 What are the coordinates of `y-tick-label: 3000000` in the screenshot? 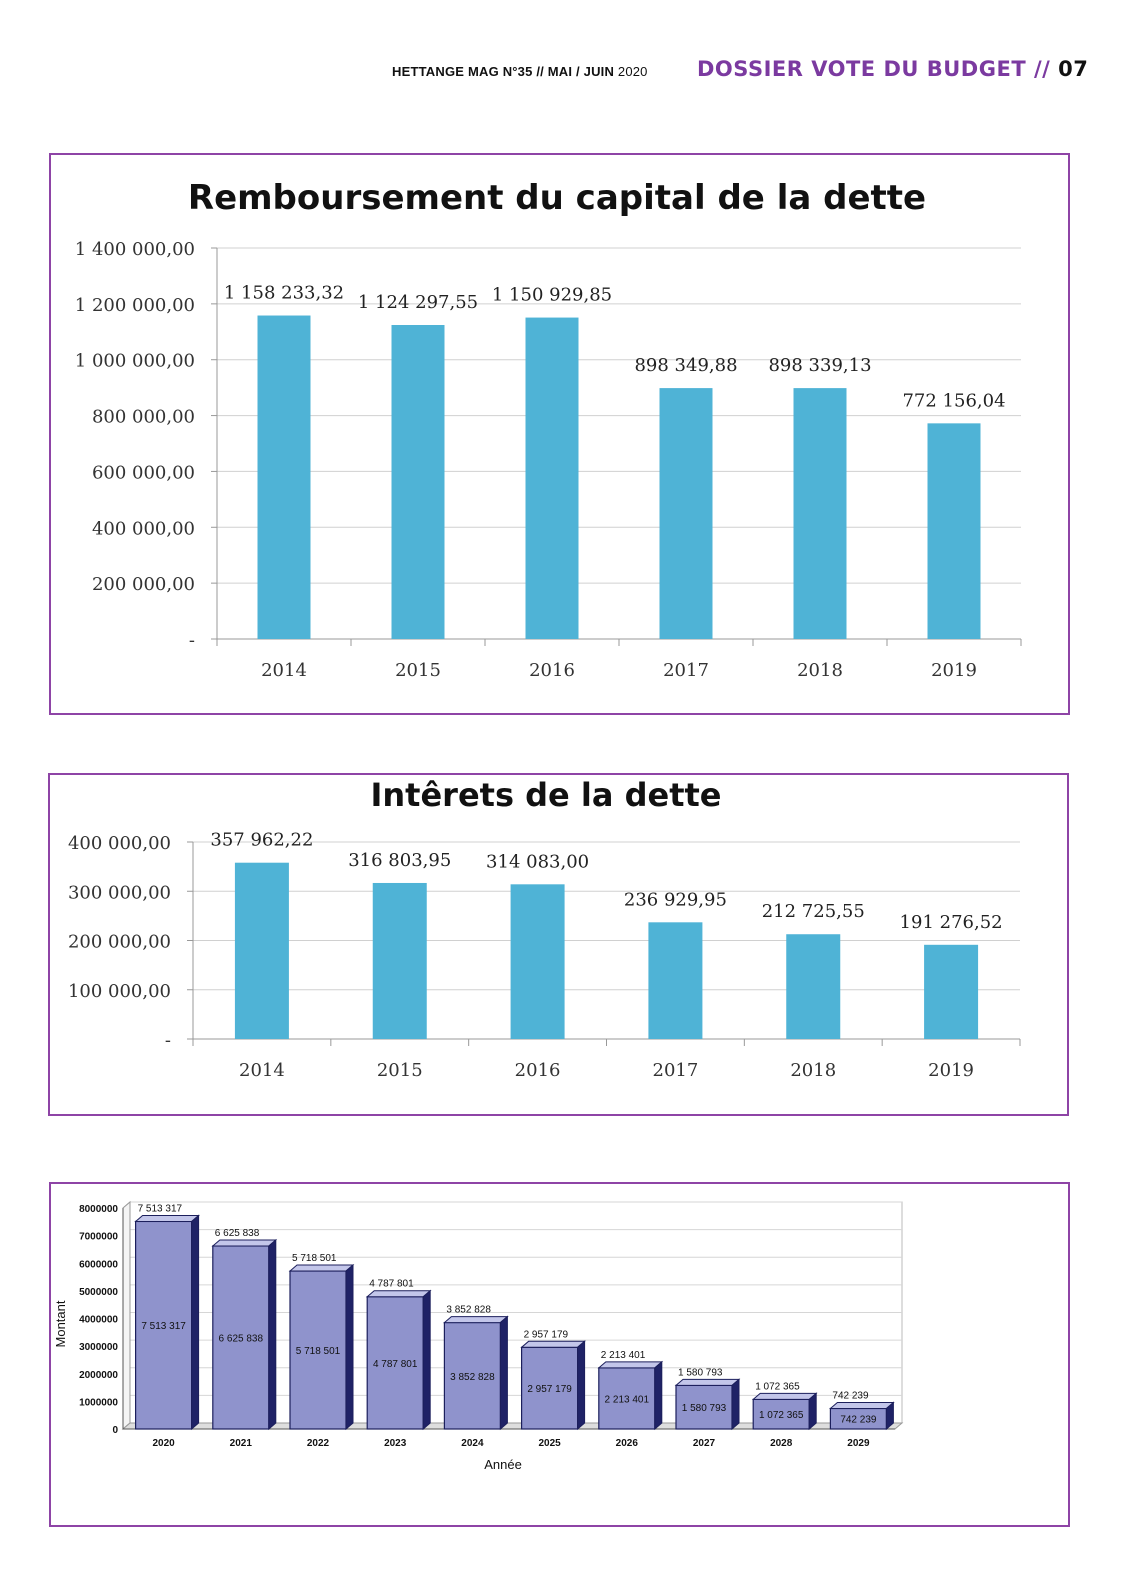 It's located at (98, 1347).